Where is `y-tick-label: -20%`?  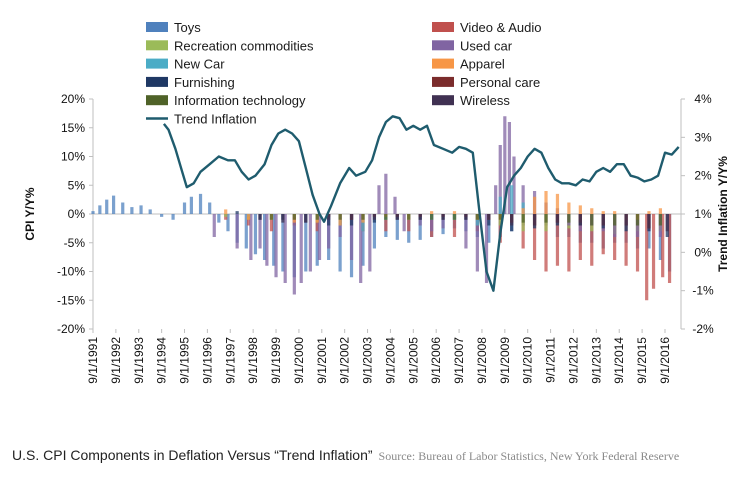
y-tick-label: -20% is located at coordinates (71, 329).